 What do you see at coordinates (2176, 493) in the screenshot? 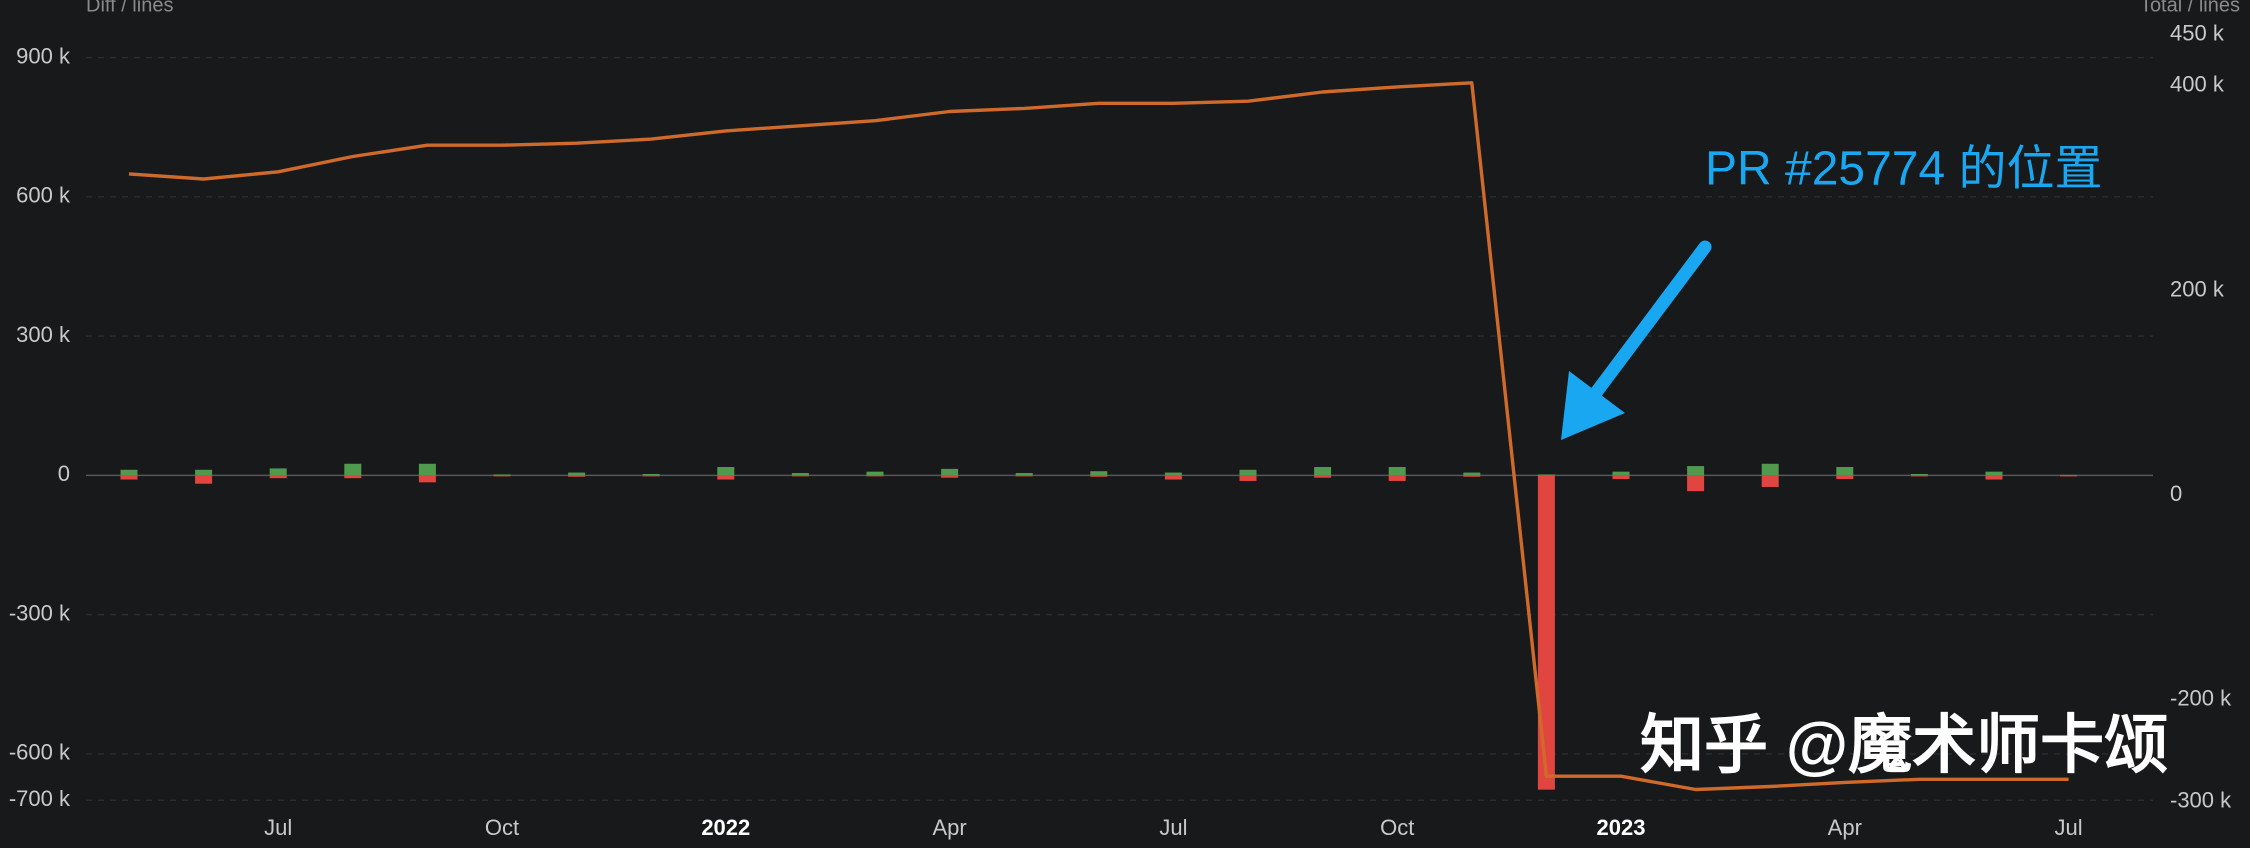
I see `y2-tick-label: 0` at bounding box center [2176, 493].